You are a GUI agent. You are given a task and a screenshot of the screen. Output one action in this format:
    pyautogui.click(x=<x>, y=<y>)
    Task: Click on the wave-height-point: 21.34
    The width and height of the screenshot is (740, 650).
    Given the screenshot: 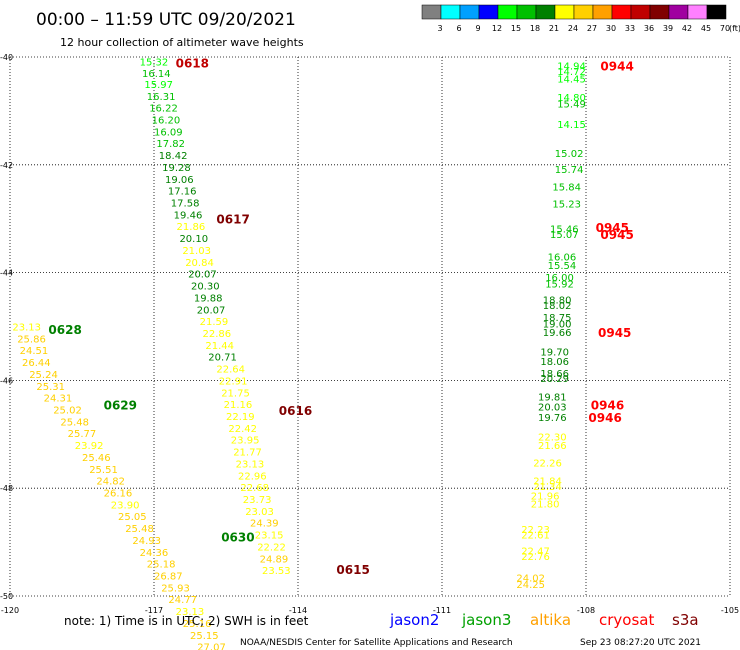 What is the action you would take?
    pyautogui.click(x=547, y=487)
    